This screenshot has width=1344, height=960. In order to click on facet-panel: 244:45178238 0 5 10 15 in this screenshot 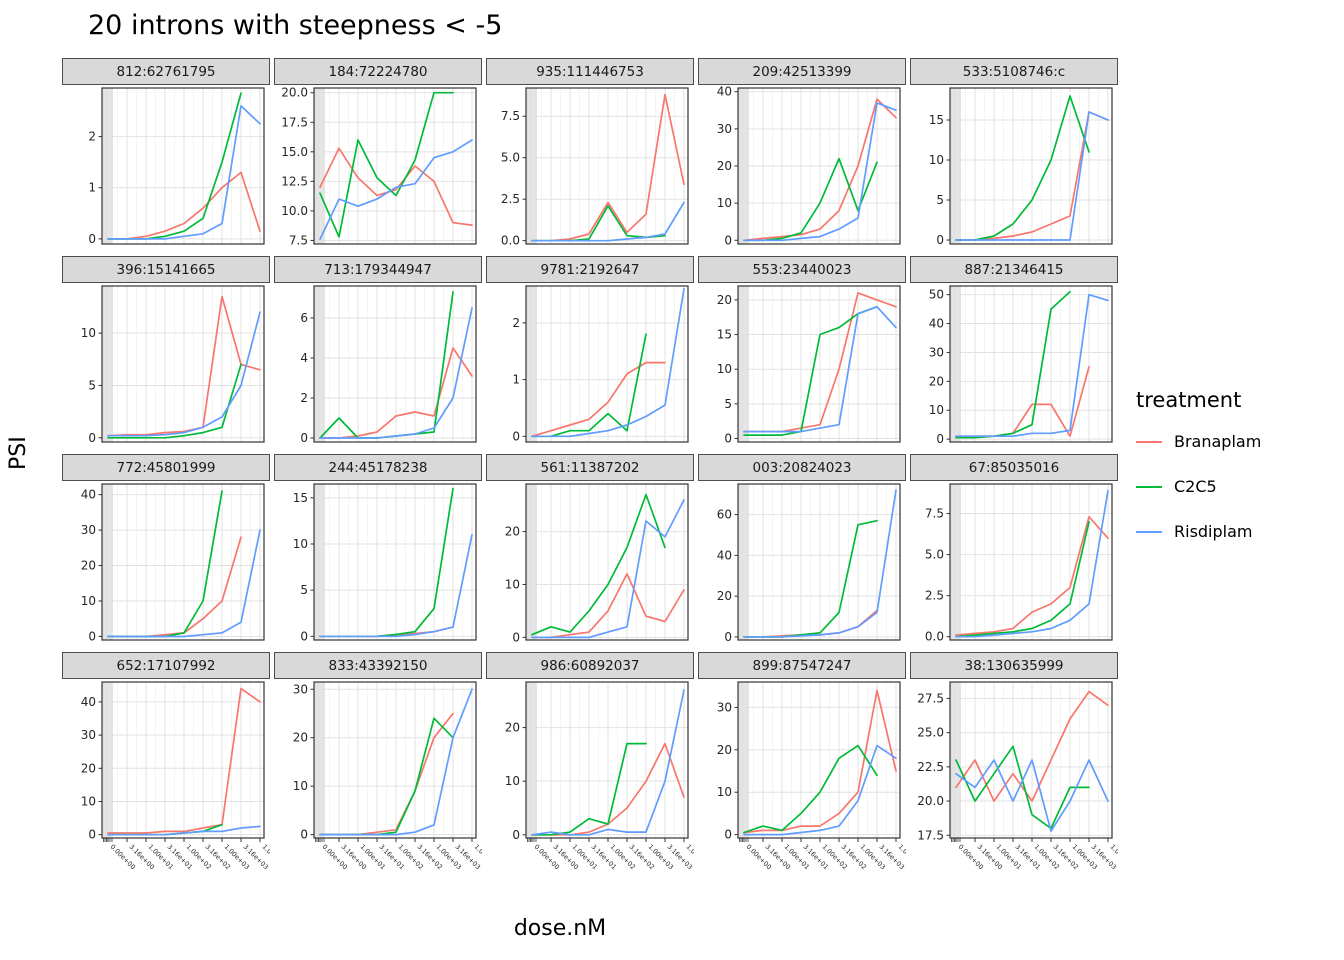, I will do `click(378, 550)`.